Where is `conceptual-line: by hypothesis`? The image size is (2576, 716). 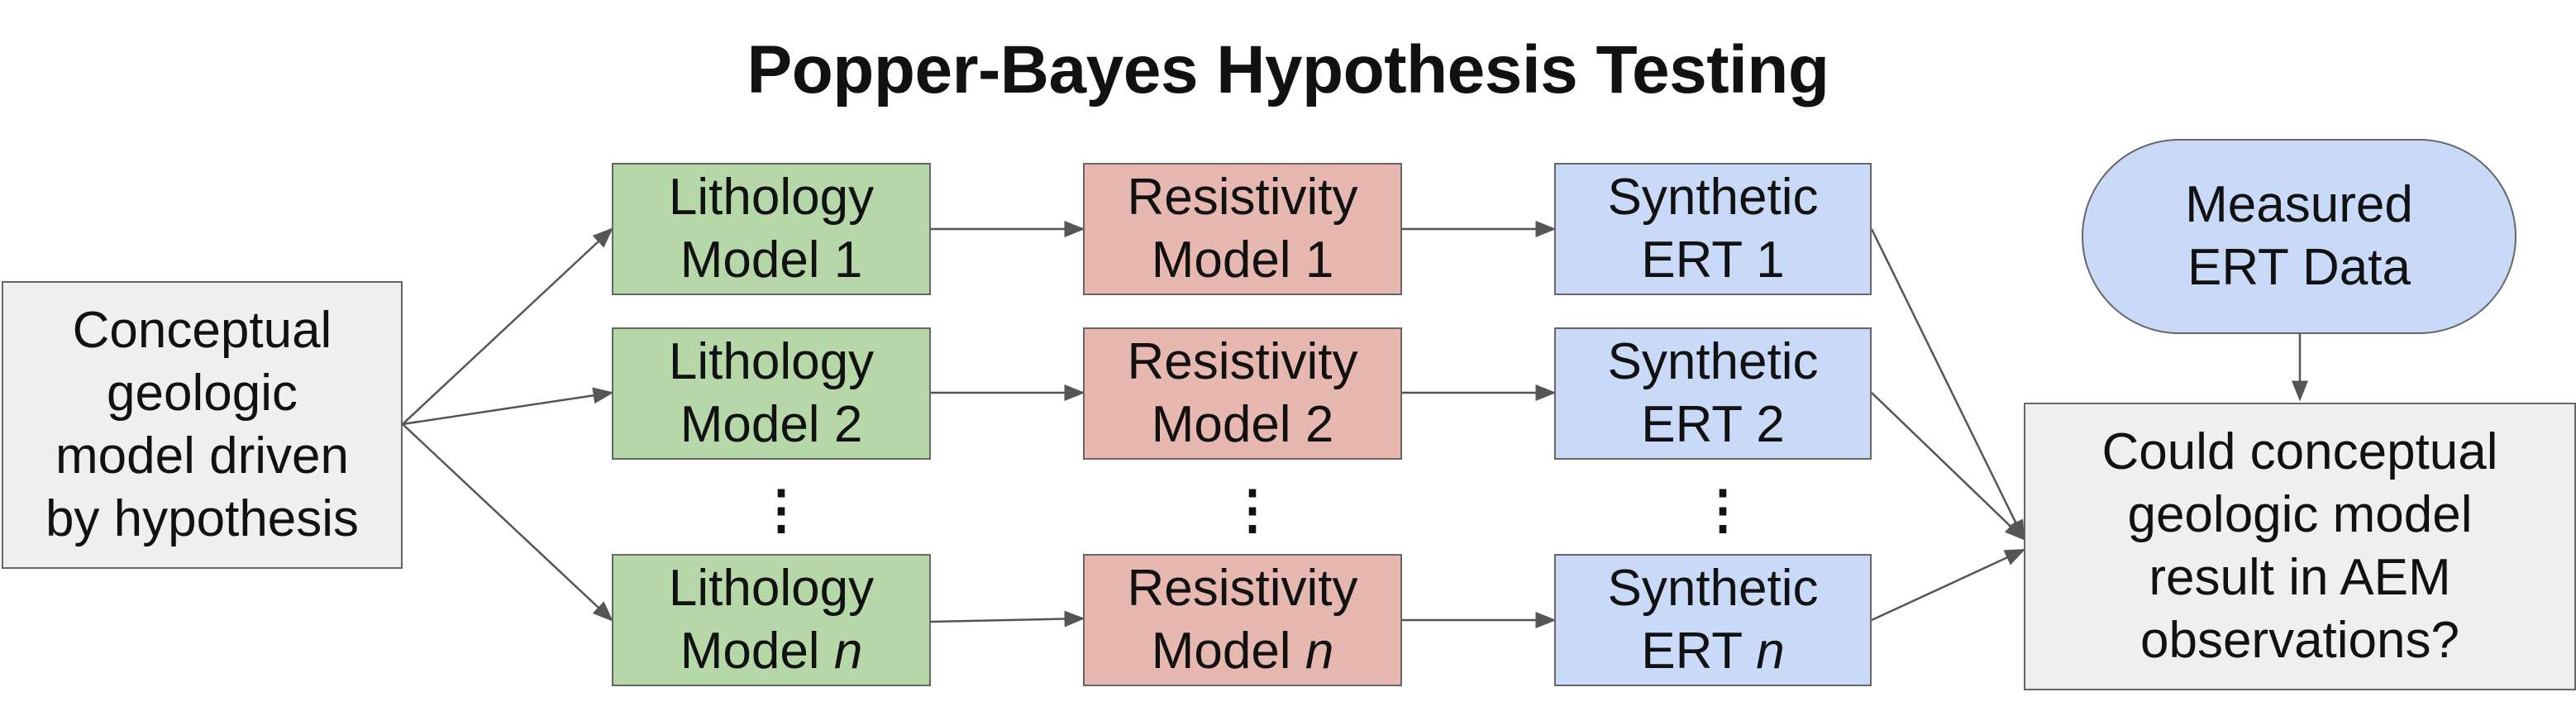 conceptual-line: by hypothesis is located at coordinates (202, 518).